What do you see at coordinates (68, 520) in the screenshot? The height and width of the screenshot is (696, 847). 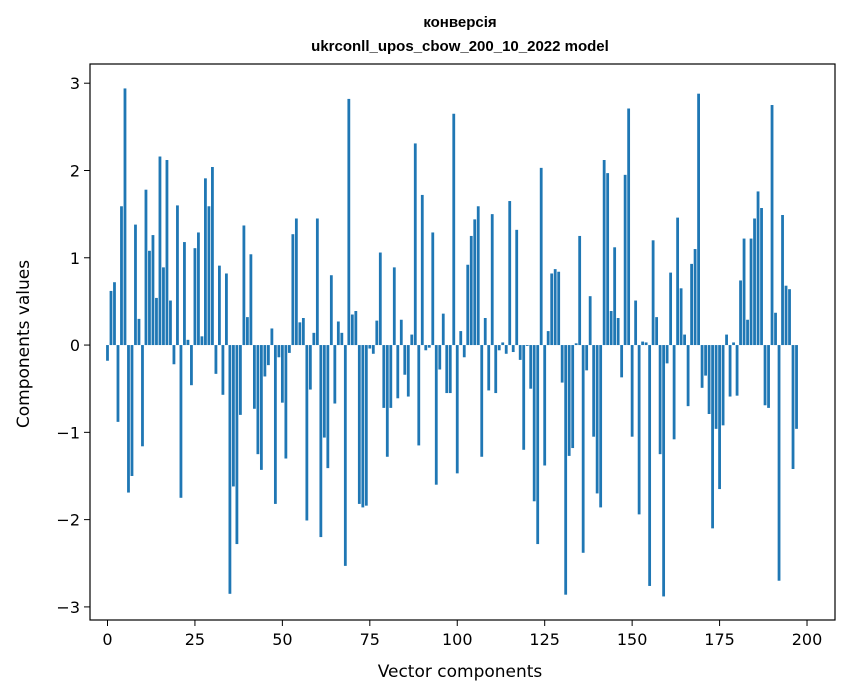 I see `y-tick-label--2: −2` at bounding box center [68, 520].